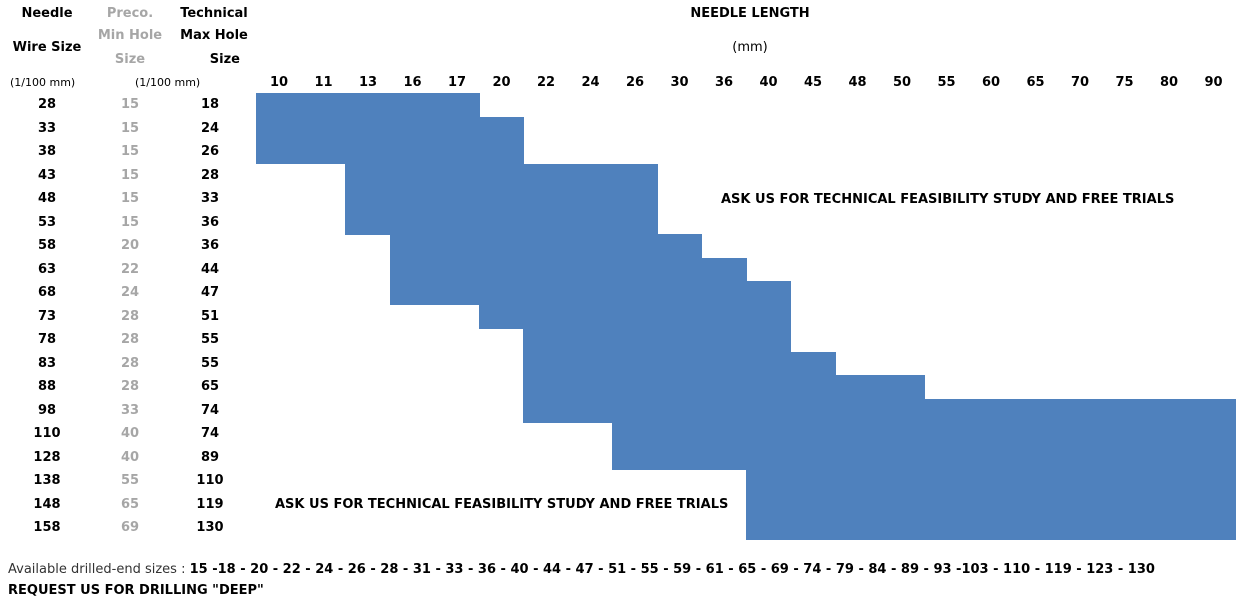 This screenshot has height=605, width=1236. I want to click on max-hole-header-1: Technical, so click(214, 13).